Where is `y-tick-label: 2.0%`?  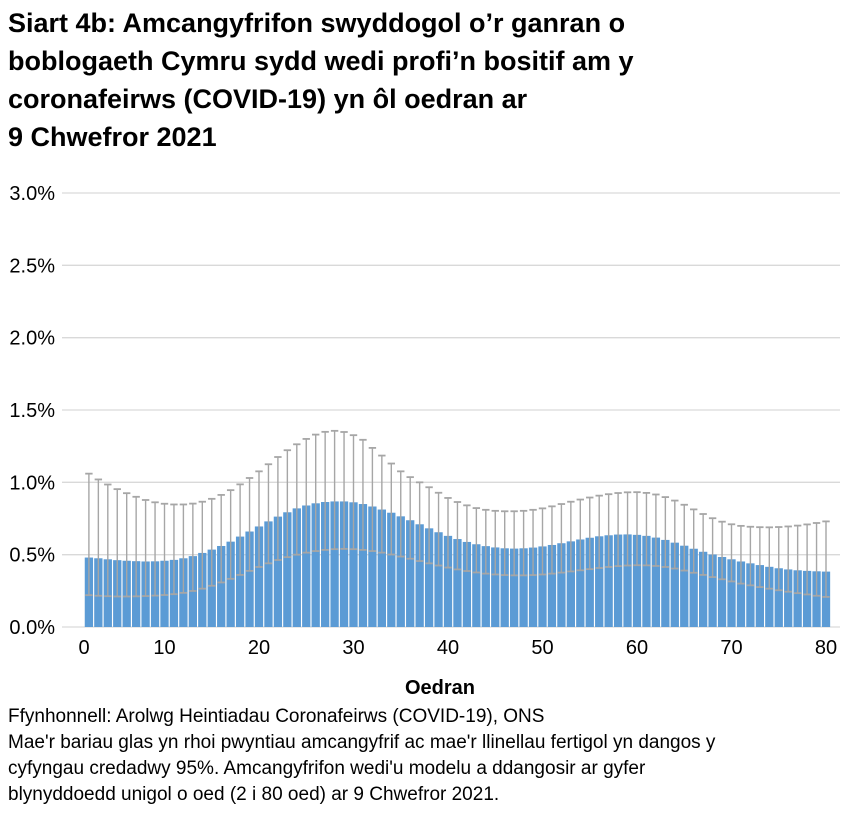 y-tick-label: 2.0% is located at coordinates (32, 339).